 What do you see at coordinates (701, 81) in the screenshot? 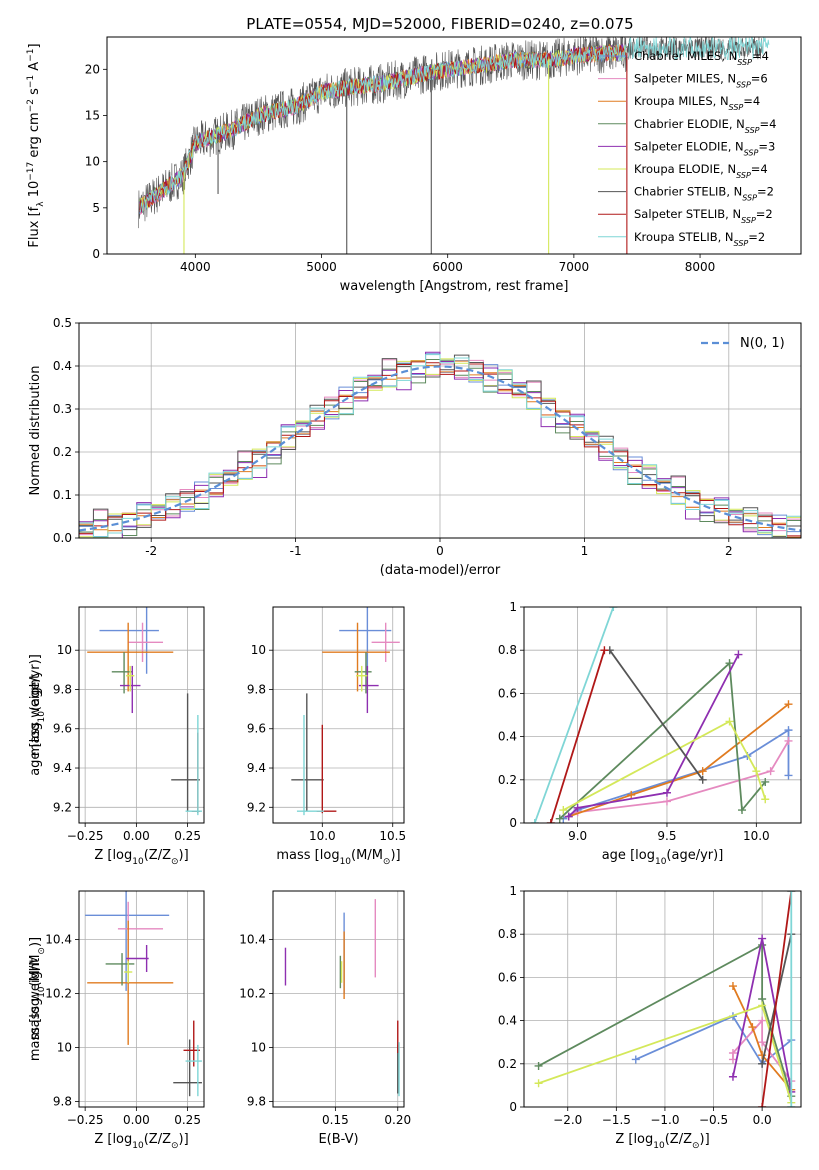
I see `legend-entry: Salpeter MILES, NSSP=6` at bounding box center [701, 81].